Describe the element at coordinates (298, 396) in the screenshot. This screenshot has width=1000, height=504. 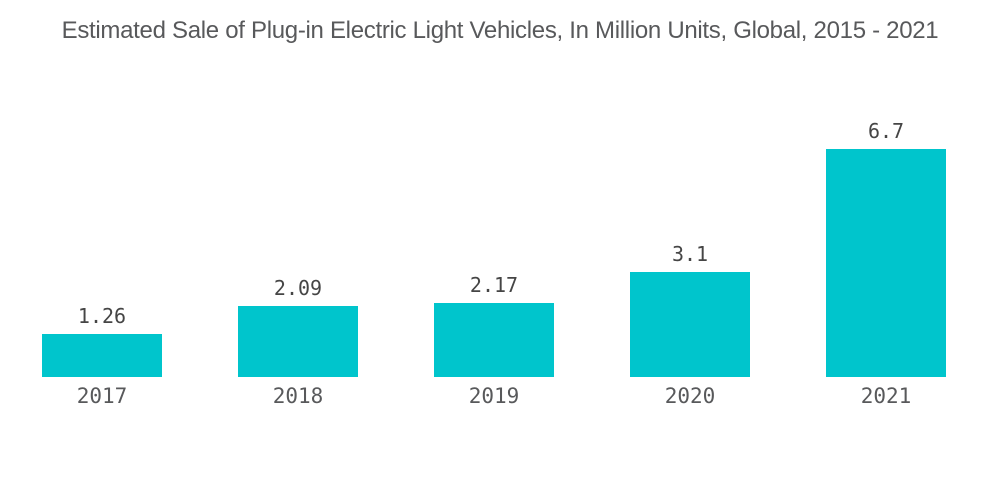
I see `x-axis-label: 2018` at that location.